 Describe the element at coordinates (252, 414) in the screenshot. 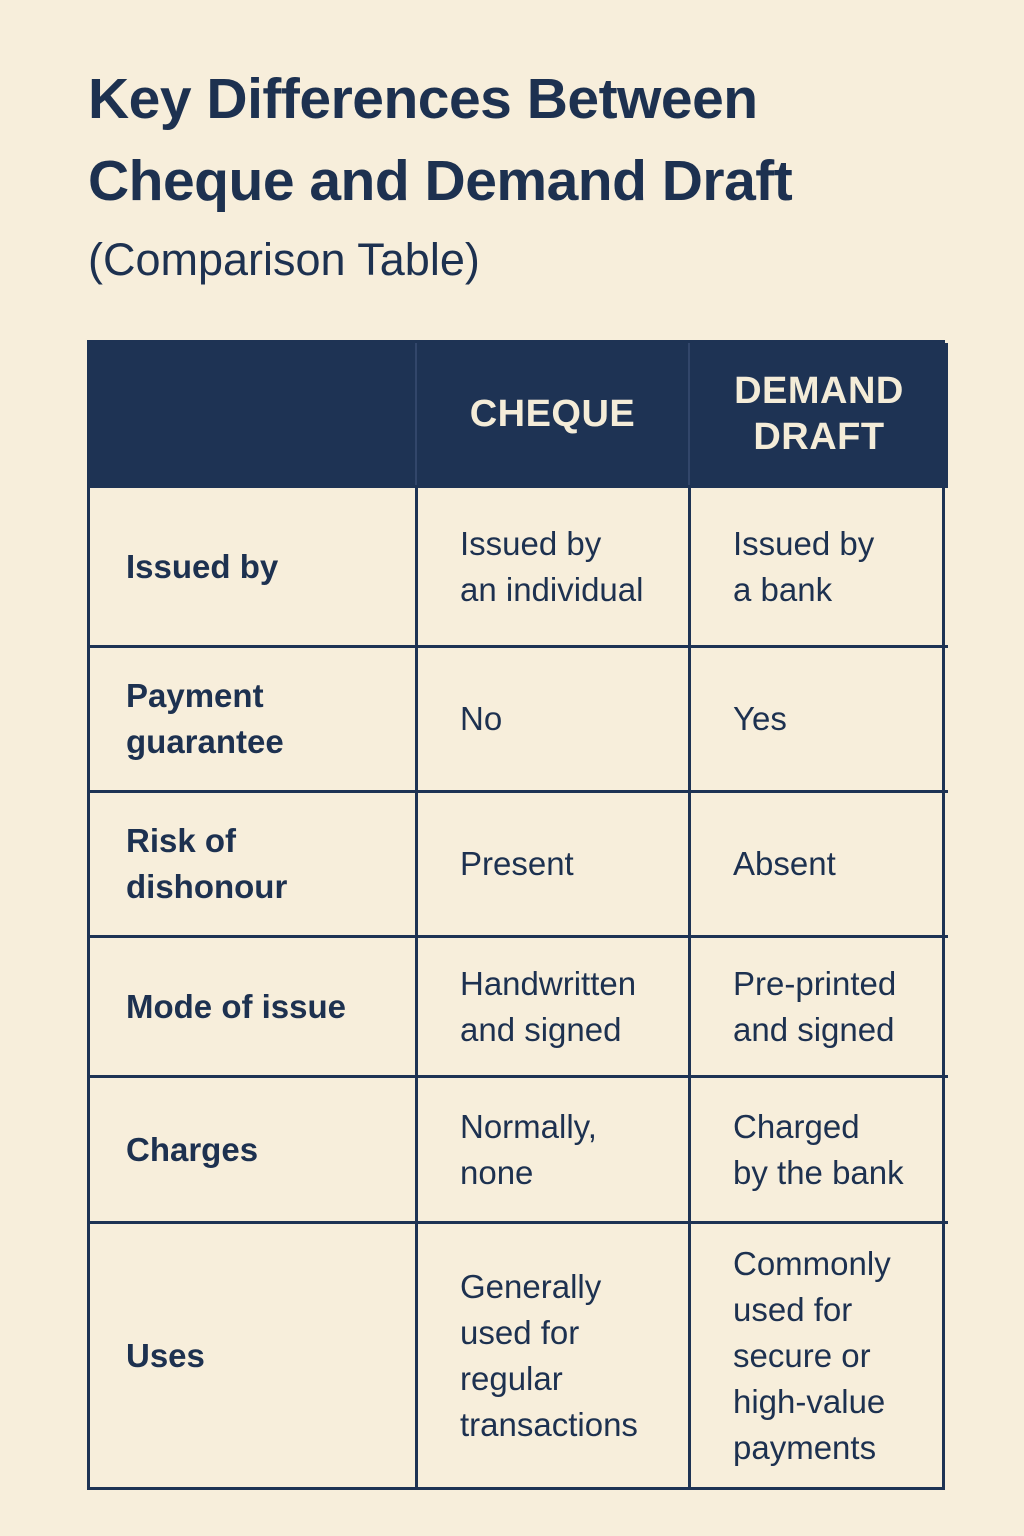

I see `header-cell-feature` at that location.